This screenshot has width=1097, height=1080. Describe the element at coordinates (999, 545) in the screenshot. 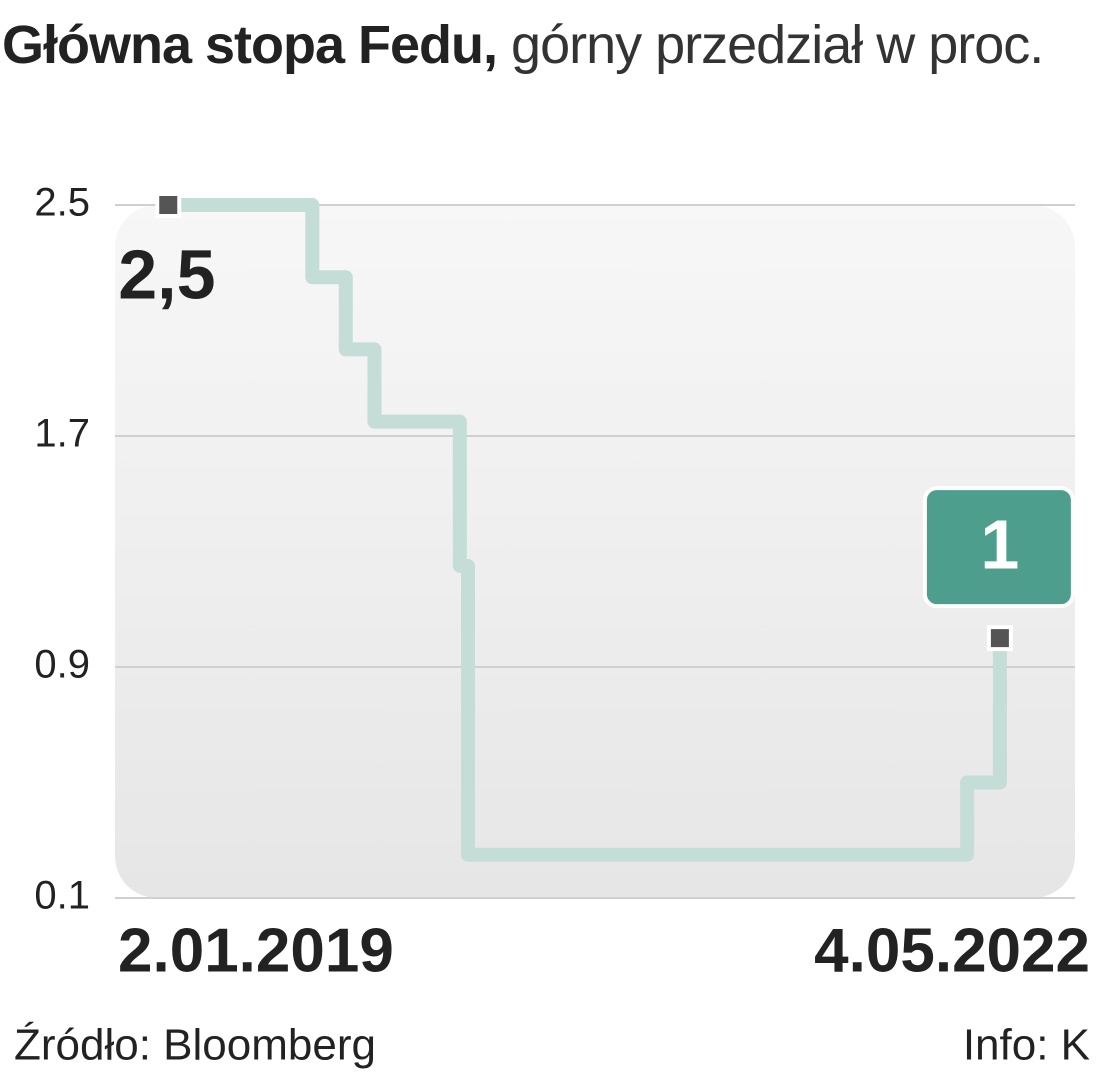

I see `value-label: 1` at that location.